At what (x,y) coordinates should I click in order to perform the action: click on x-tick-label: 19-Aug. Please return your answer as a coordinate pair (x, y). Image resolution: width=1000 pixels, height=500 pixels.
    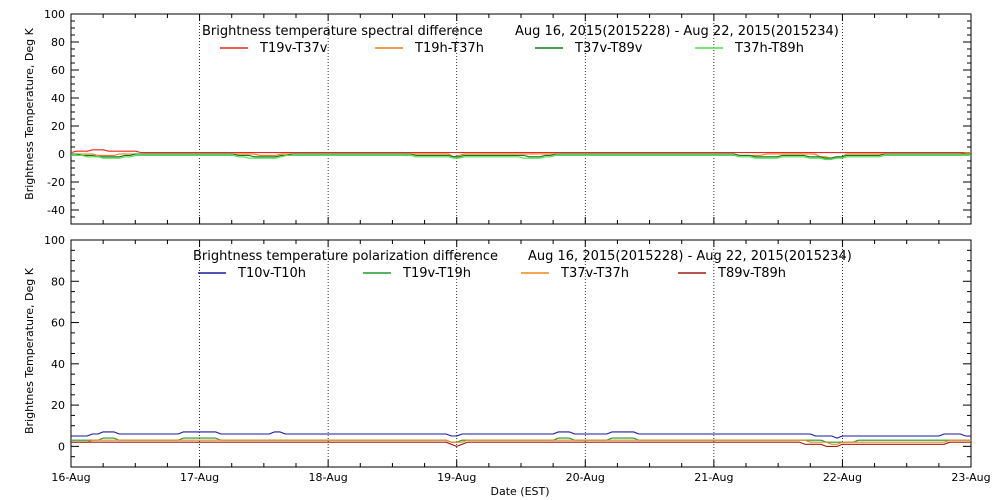
    Looking at the image, I should click on (456, 477).